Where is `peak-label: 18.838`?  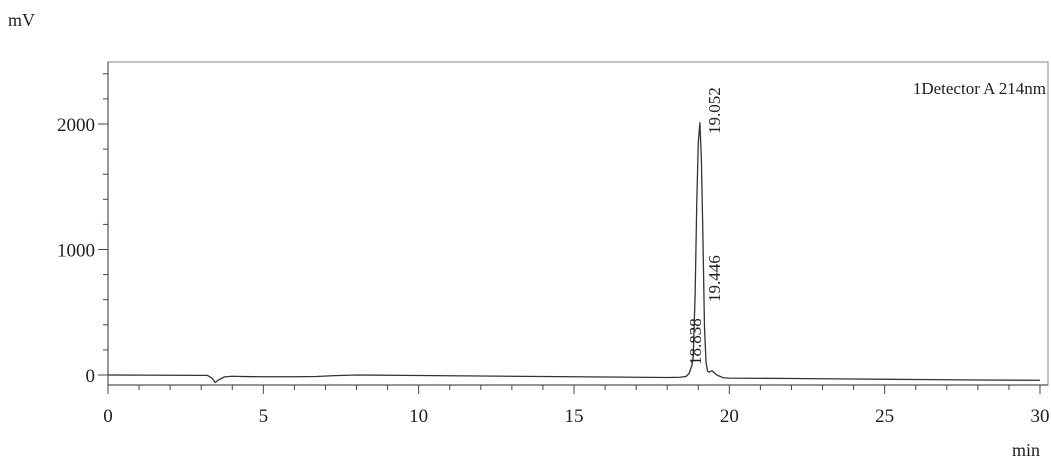
peak-label: 18.838 is located at coordinates (695, 341).